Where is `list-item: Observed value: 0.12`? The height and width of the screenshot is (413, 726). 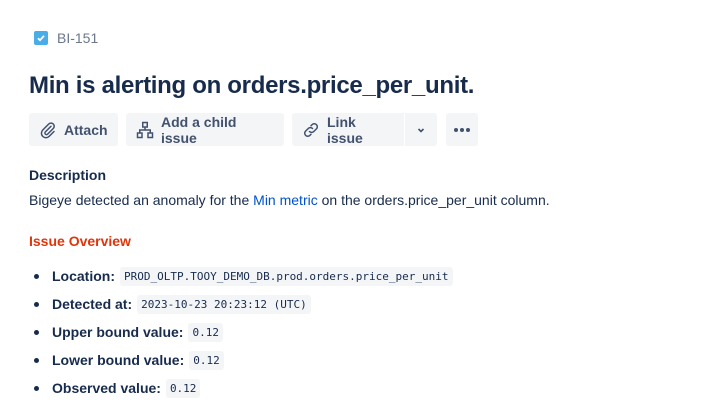 list-item: Observed value: 0.12 is located at coordinates (243, 388).